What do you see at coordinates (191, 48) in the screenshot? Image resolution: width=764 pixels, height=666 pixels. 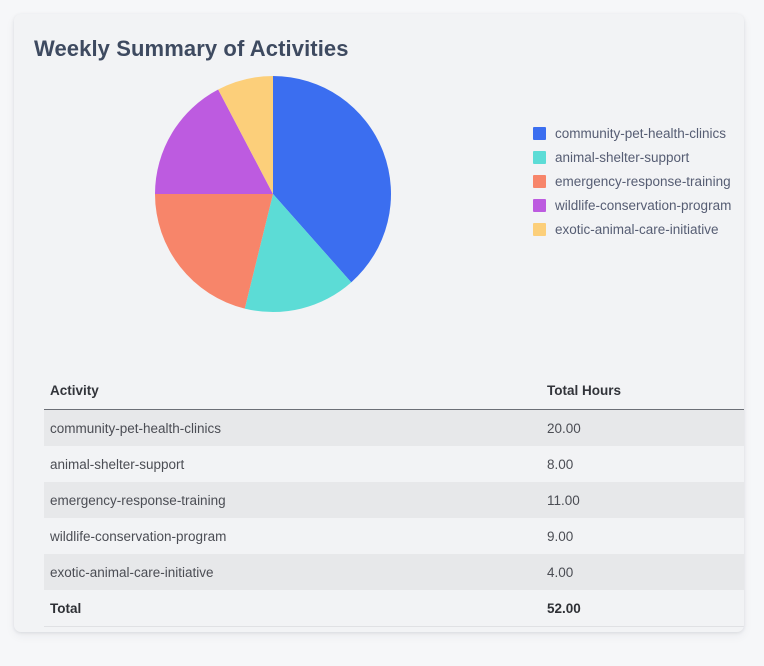 I see `page-title: Weekly Summary of Activities` at bounding box center [191, 48].